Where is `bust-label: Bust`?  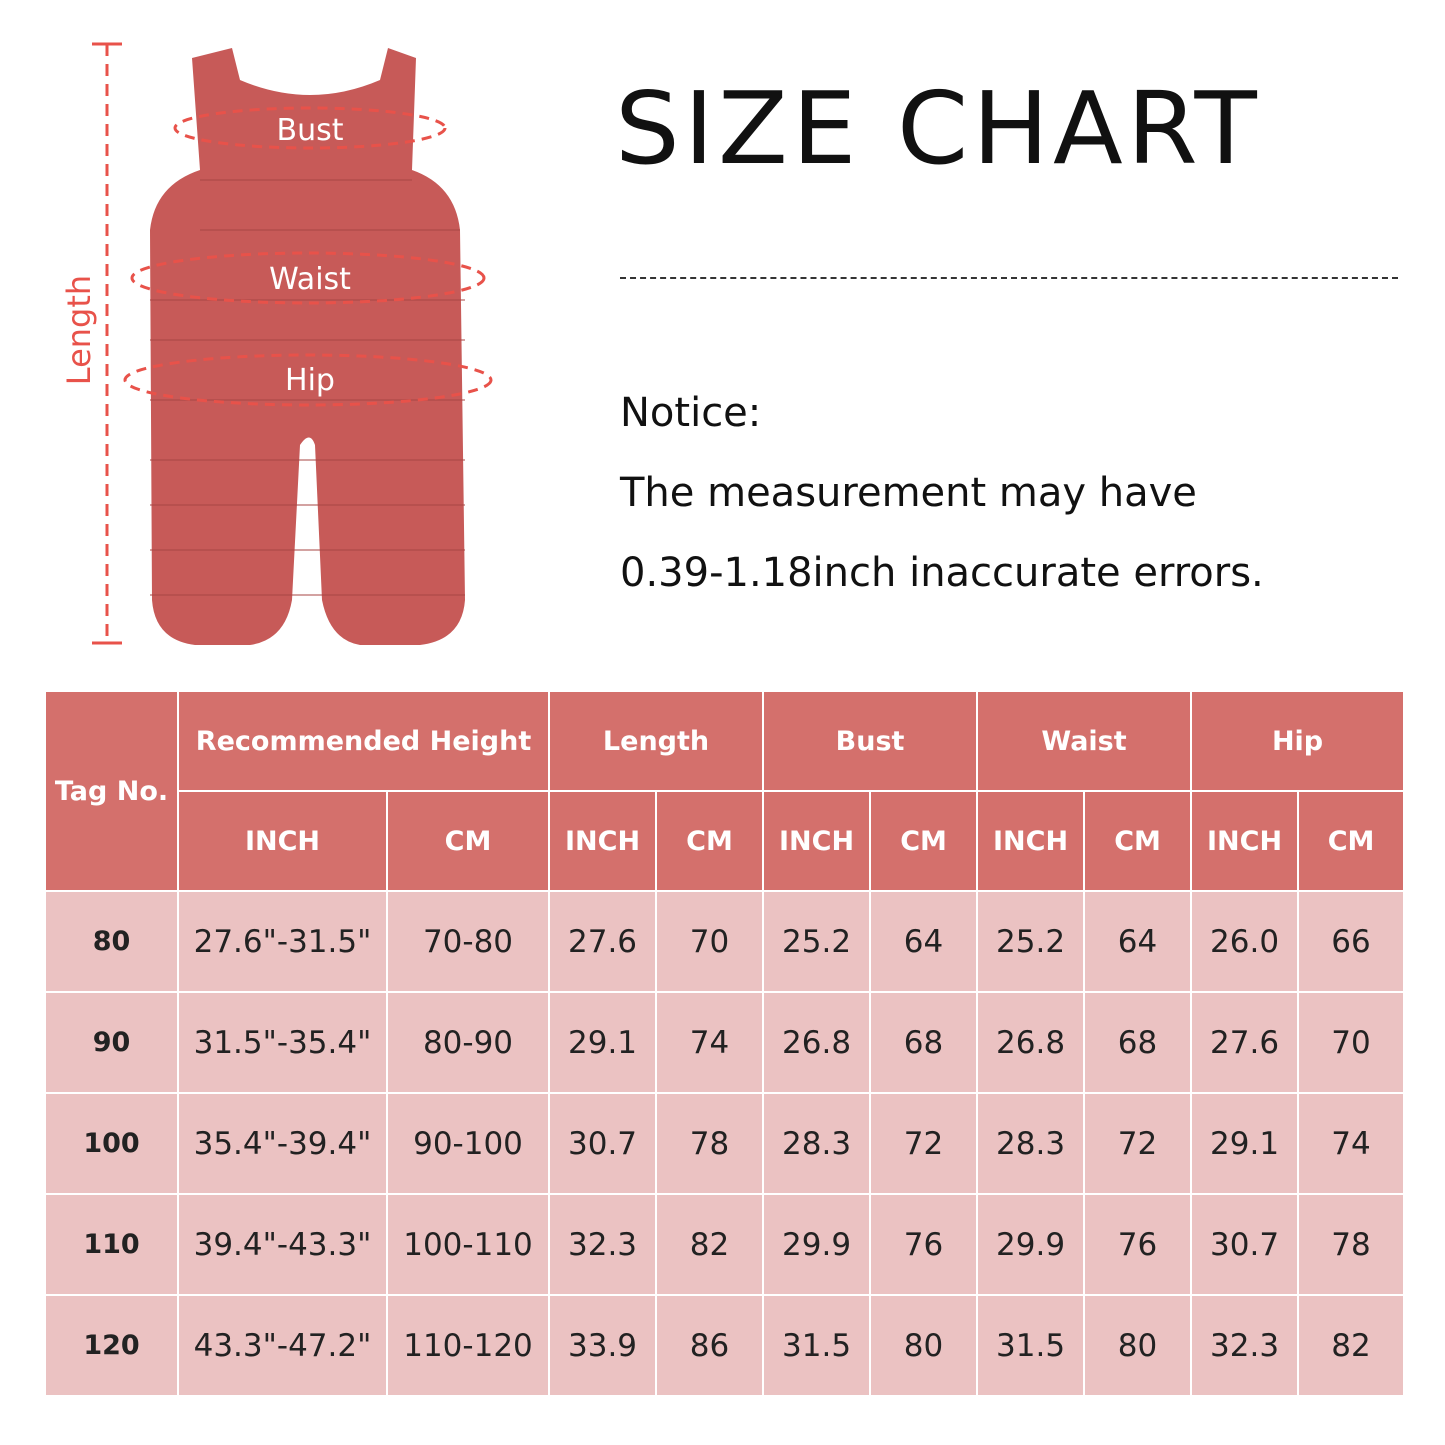
bust-label: Bust is located at coordinates (310, 130).